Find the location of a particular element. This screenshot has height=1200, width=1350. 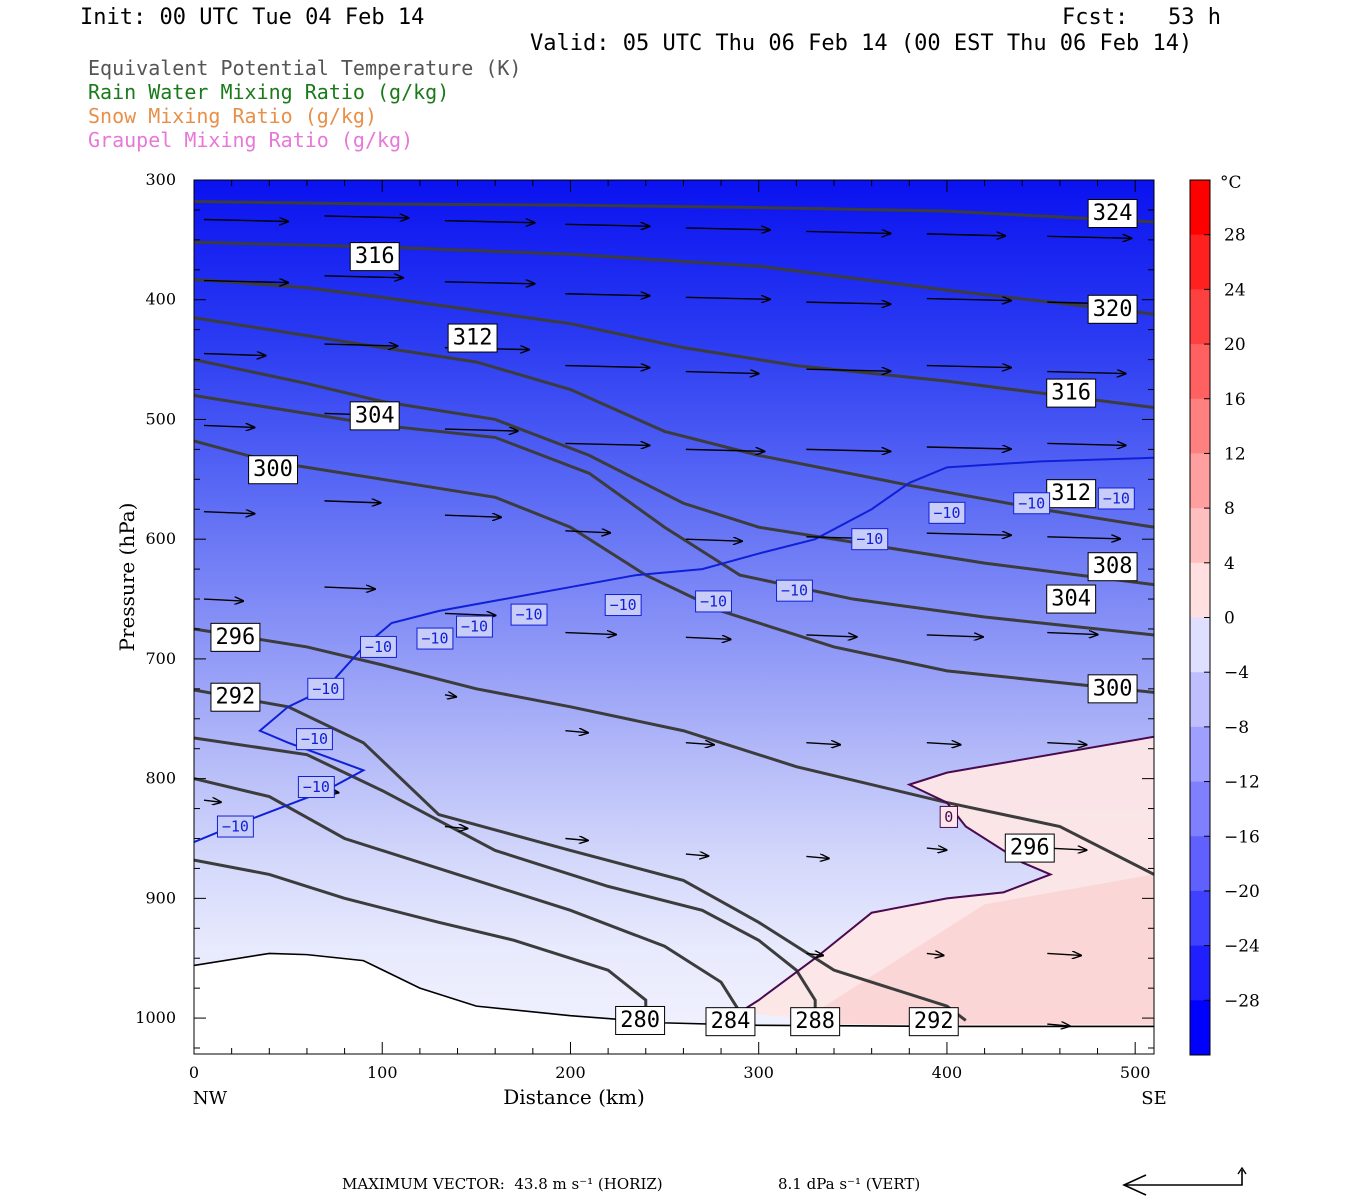

x-tick-label: 500 is located at coordinates (1135, 1072).